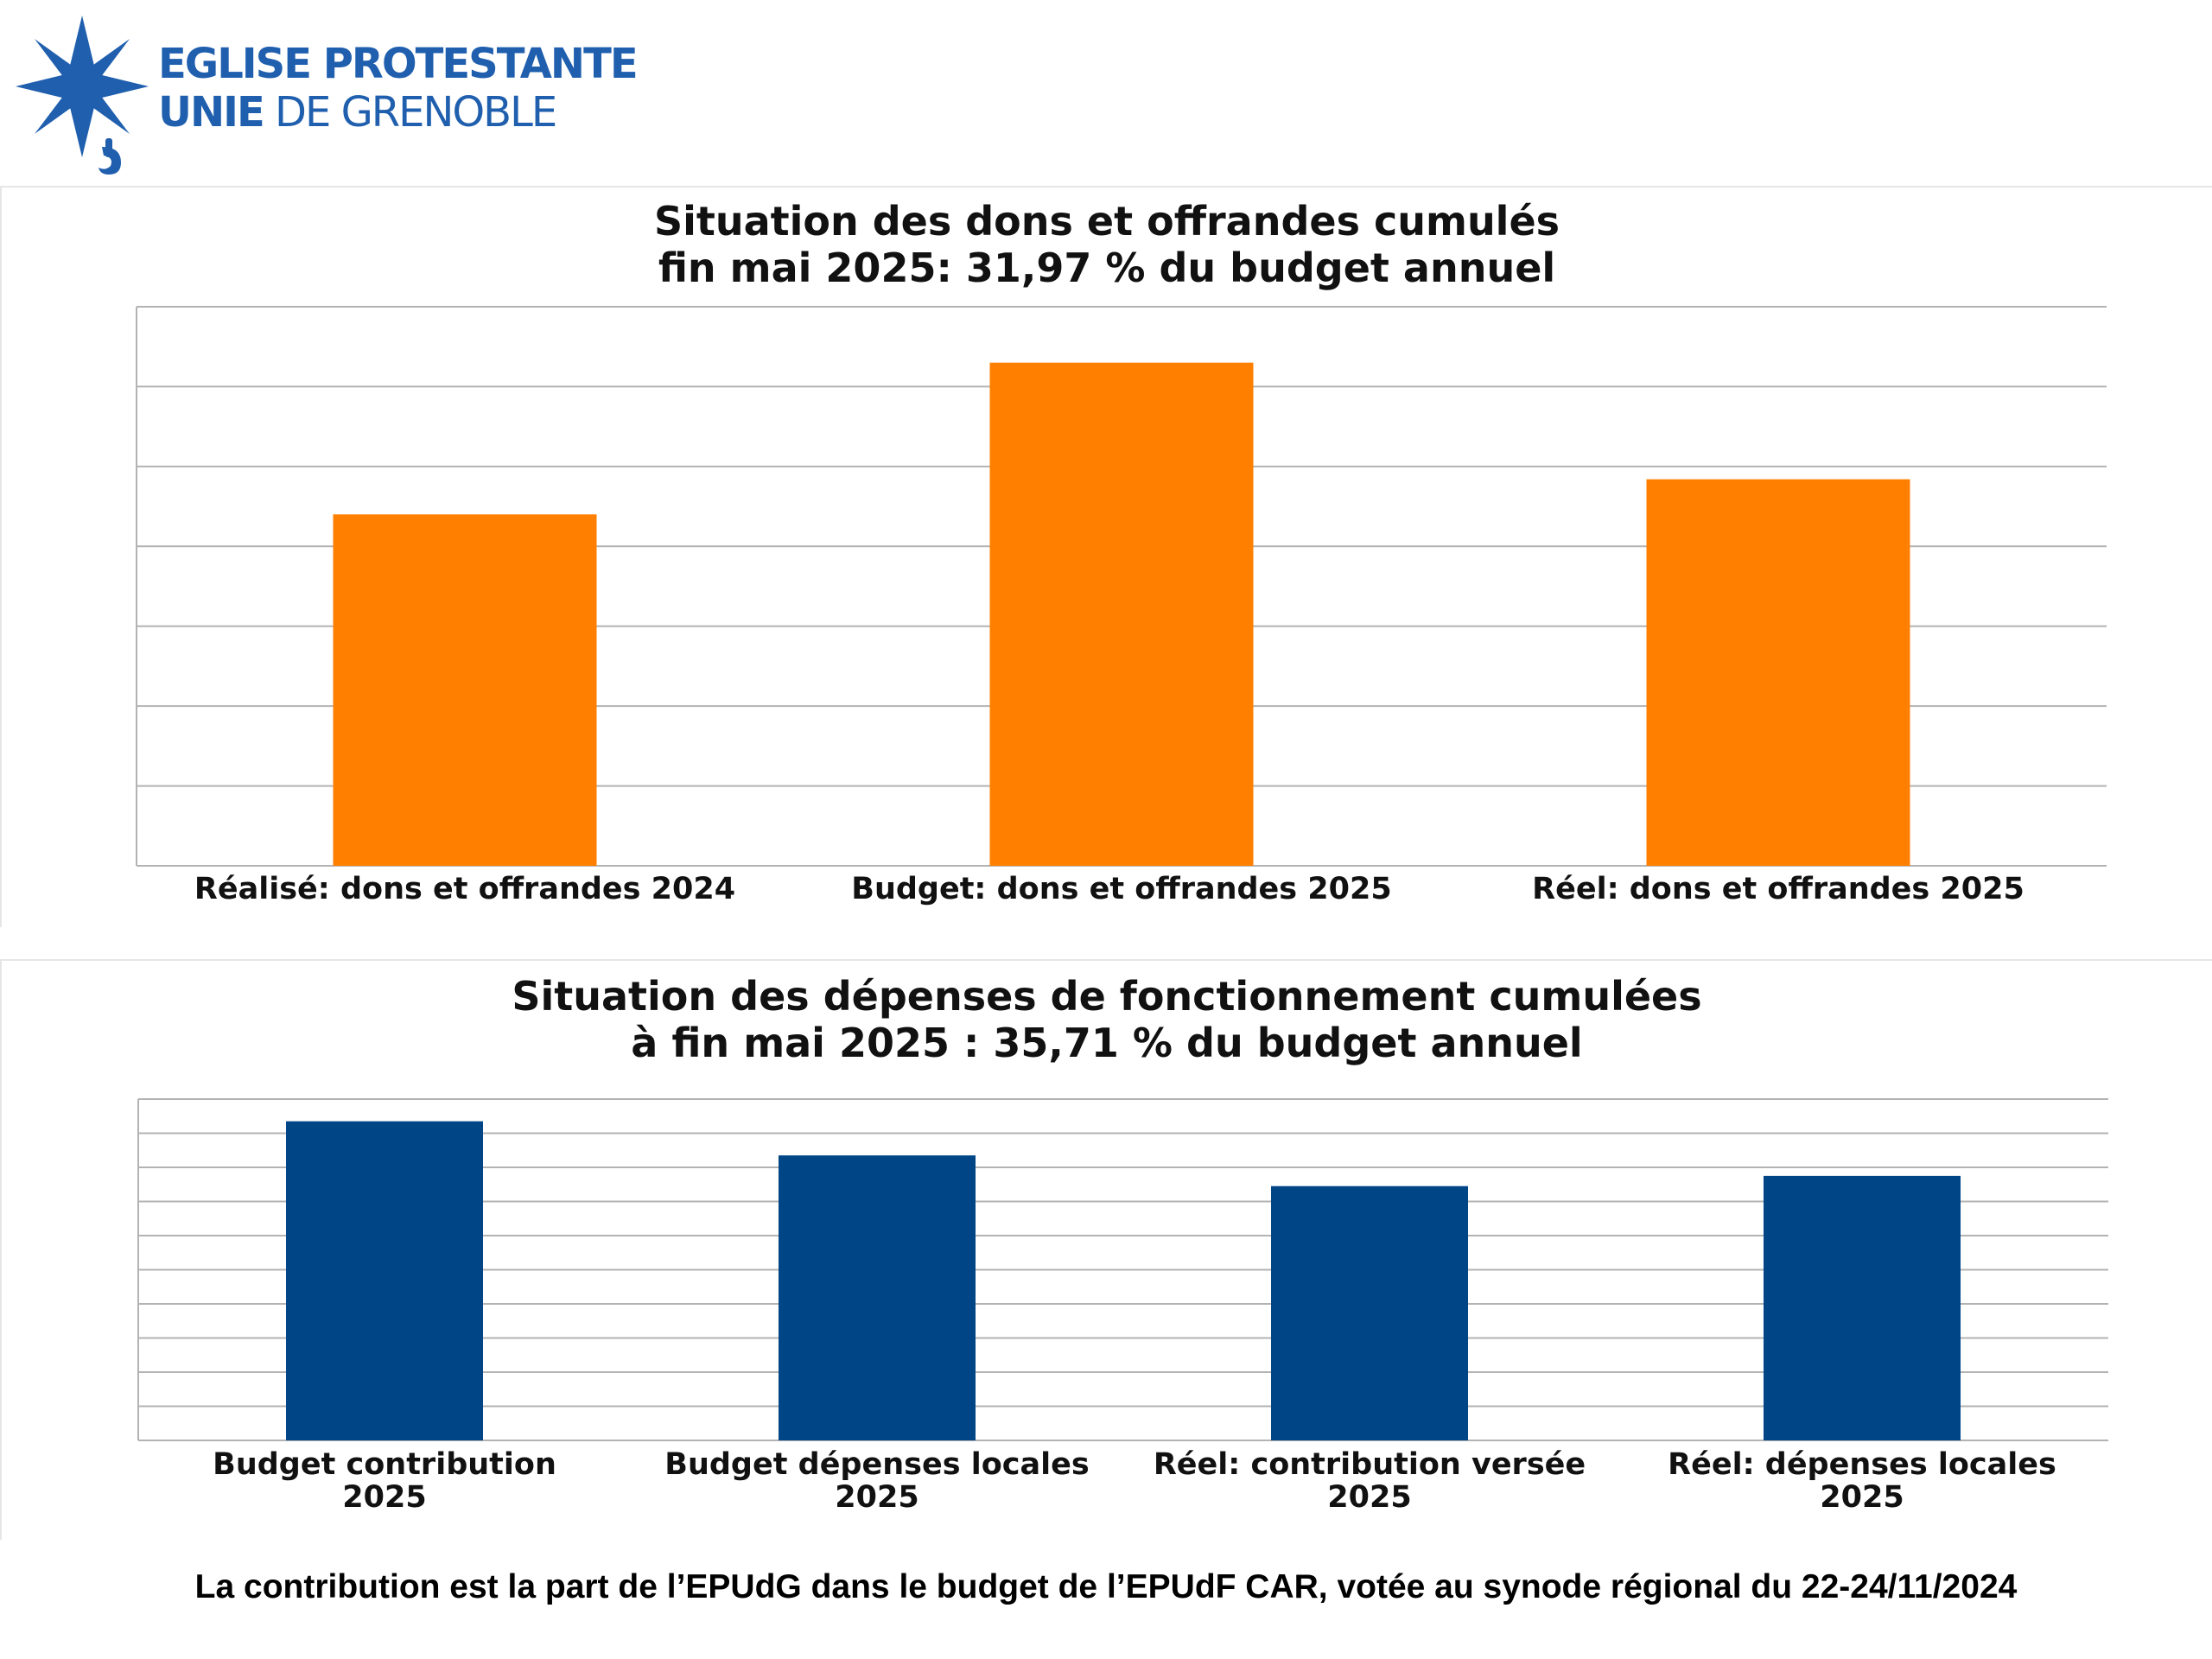  Describe the element at coordinates (1862, 1497) in the screenshot. I see `expenses-category-label-4-line-2: 2025` at that location.